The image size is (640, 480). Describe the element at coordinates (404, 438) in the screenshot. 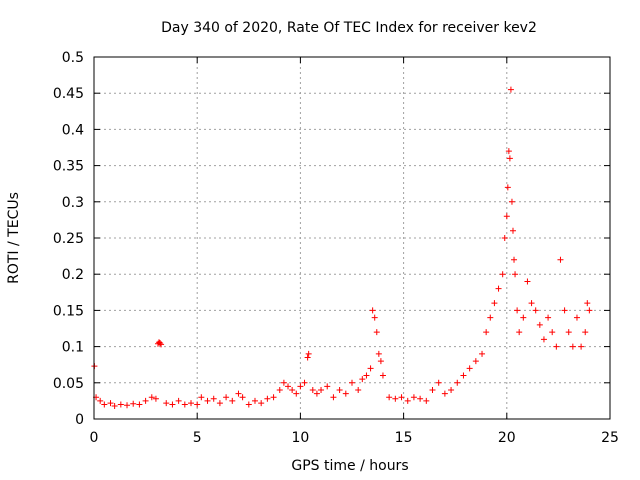

I see `x-tick-label: 15` at that location.